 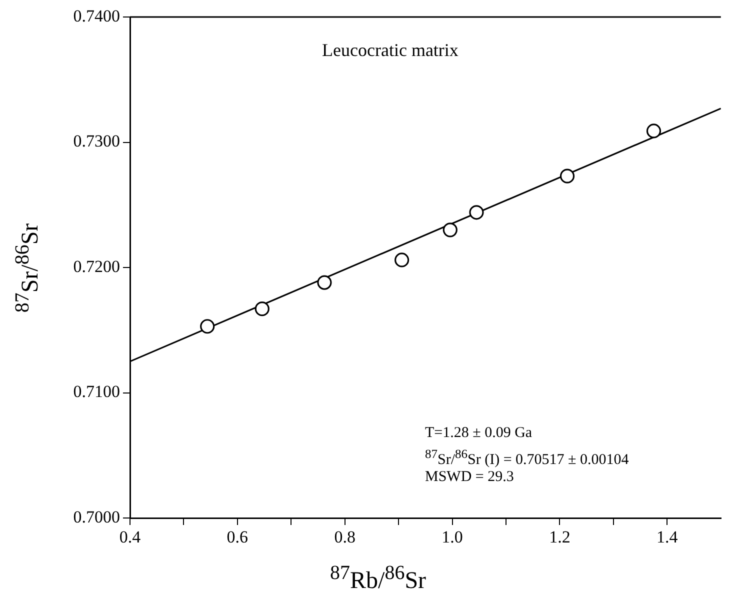 I want to click on annotation: Leucocratic matrix, so click(x=390, y=50).